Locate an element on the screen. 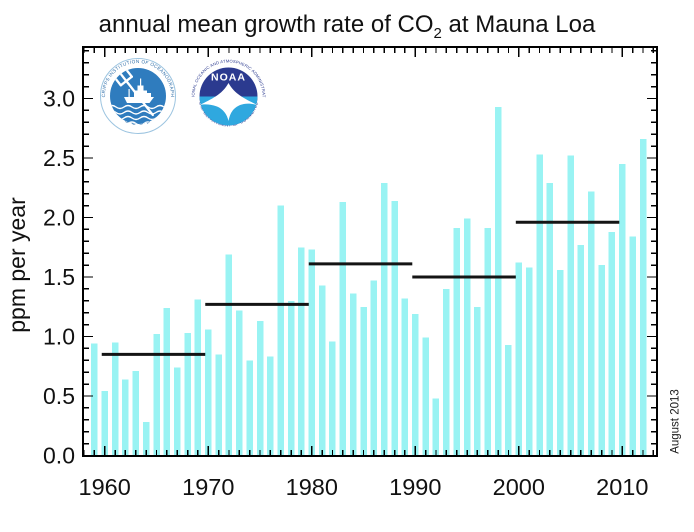 This screenshot has height=532, width=694. bar-1990 is located at coordinates (415, 384).